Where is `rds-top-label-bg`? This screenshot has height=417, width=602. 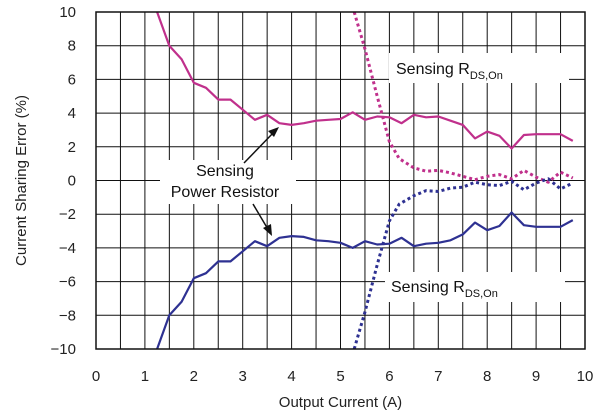
rds-top-label-bg is located at coordinates (479, 68).